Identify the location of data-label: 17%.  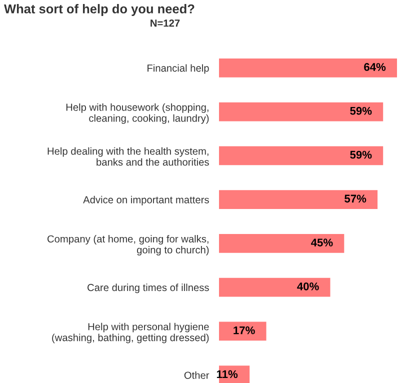
(244, 330).